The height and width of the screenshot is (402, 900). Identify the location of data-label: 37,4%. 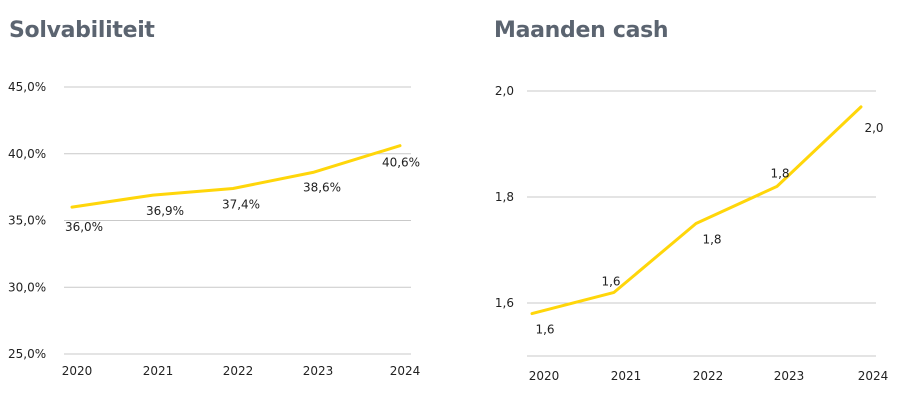
(241, 204).